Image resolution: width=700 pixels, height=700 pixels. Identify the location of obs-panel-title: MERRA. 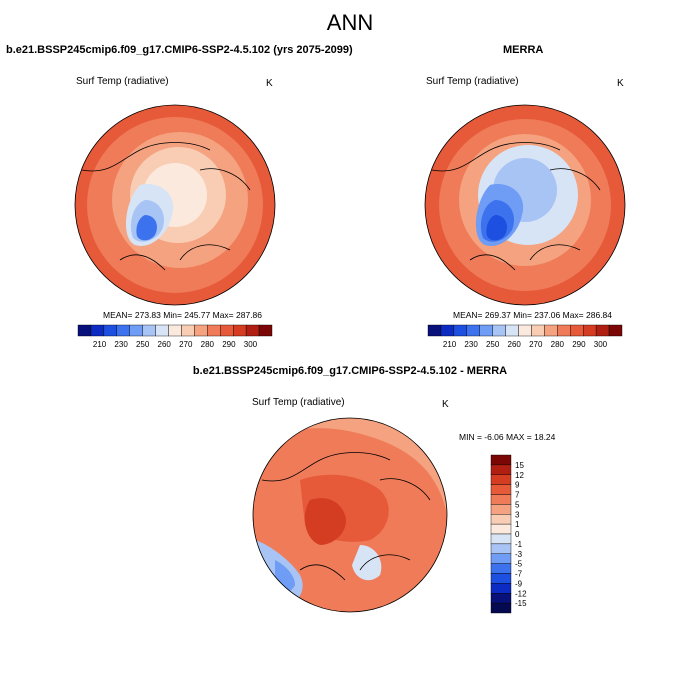
(523, 50).